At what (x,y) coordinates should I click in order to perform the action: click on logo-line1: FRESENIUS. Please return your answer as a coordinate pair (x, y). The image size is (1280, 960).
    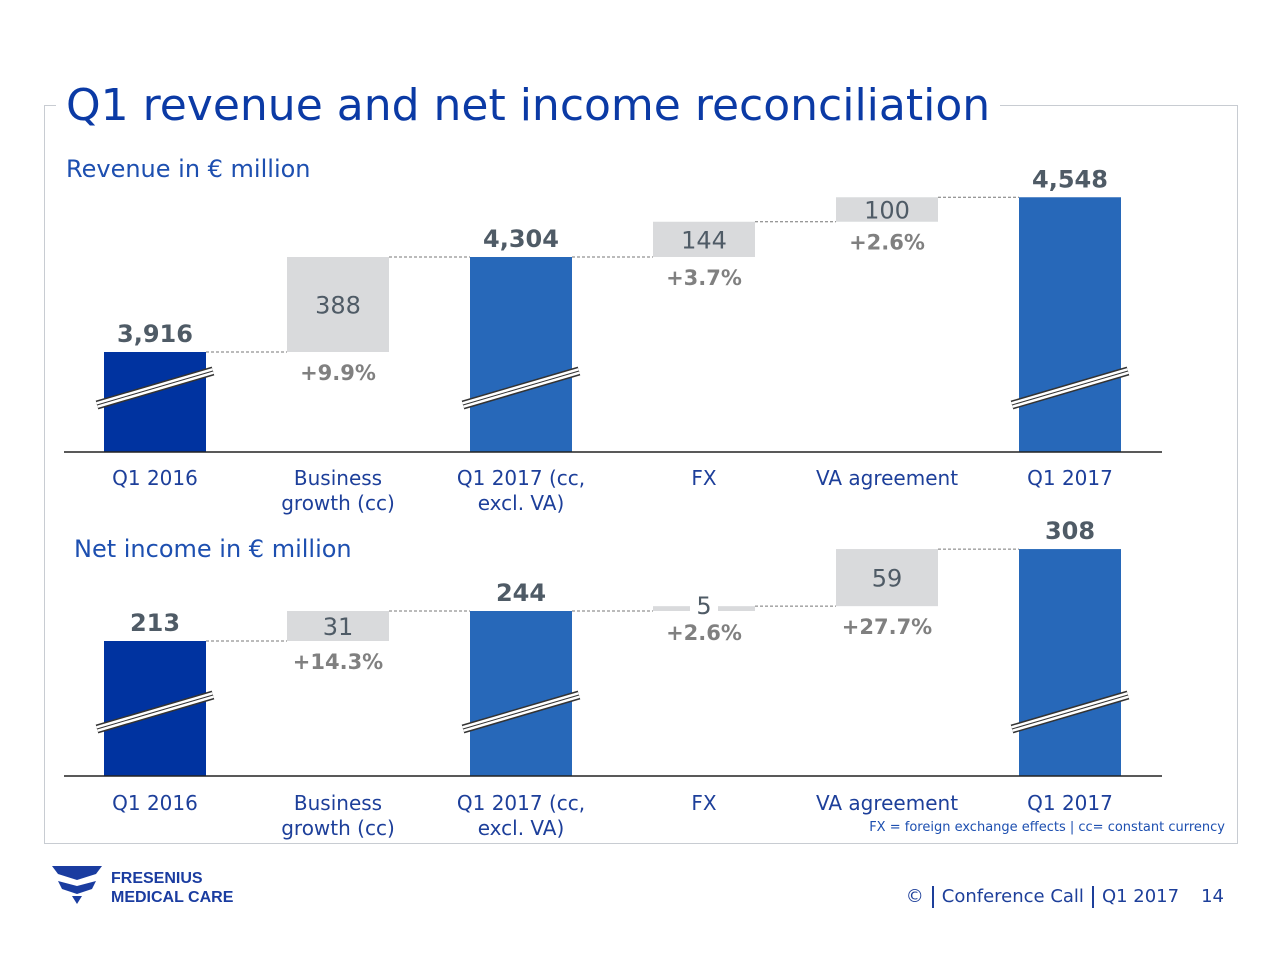
    Looking at the image, I should click on (157, 878).